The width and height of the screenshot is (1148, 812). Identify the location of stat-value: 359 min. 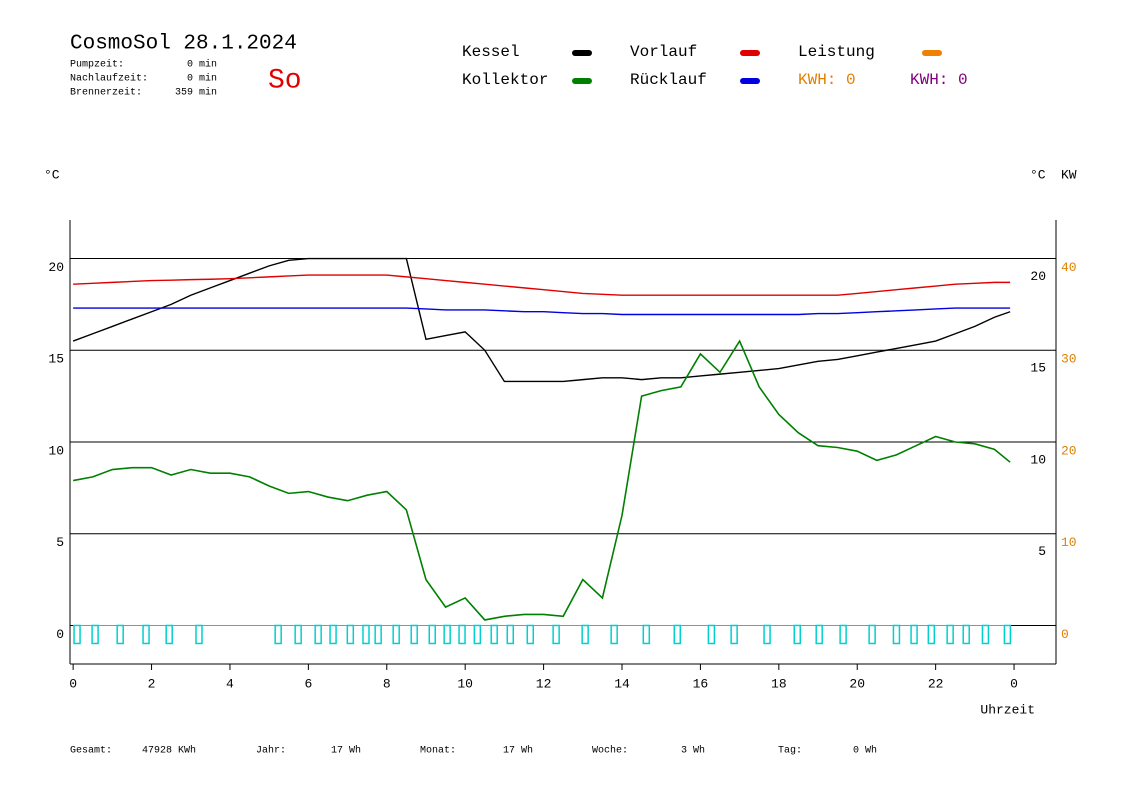
(196, 93).